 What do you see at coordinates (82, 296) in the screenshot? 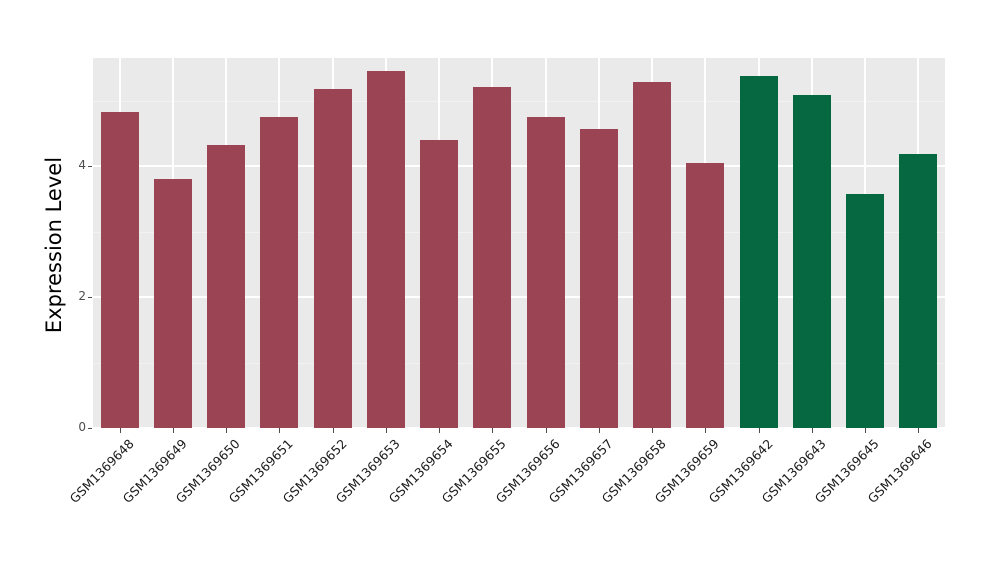
I see `y-tick-label: 2` at bounding box center [82, 296].